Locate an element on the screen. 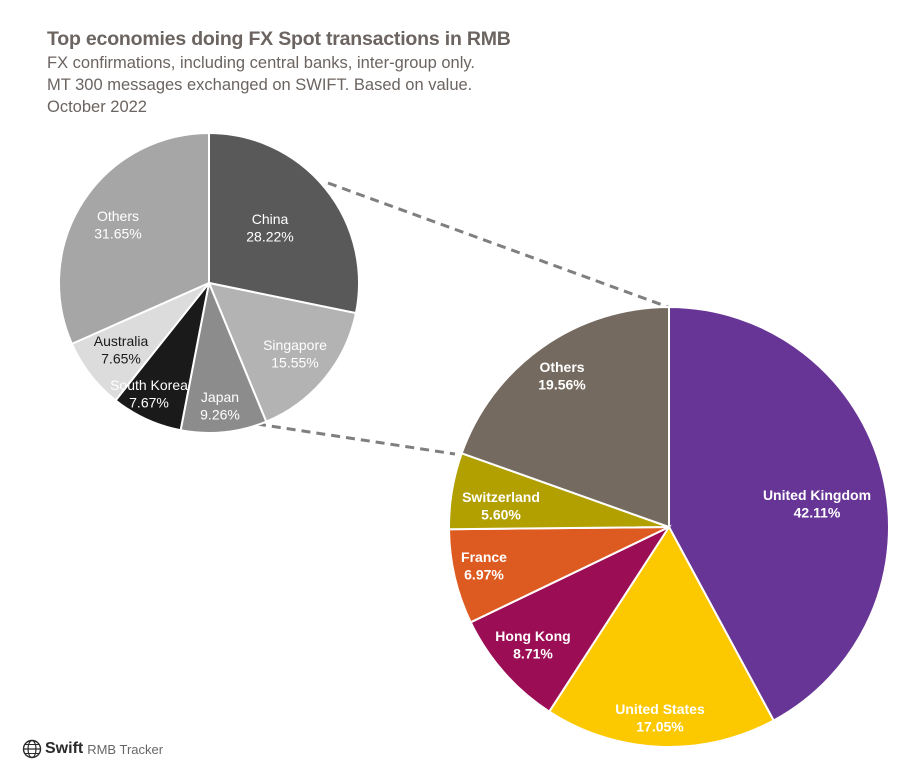 This screenshot has height=770, width=917. left-pie-label-value: 7.67% is located at coordinates (149, 402).